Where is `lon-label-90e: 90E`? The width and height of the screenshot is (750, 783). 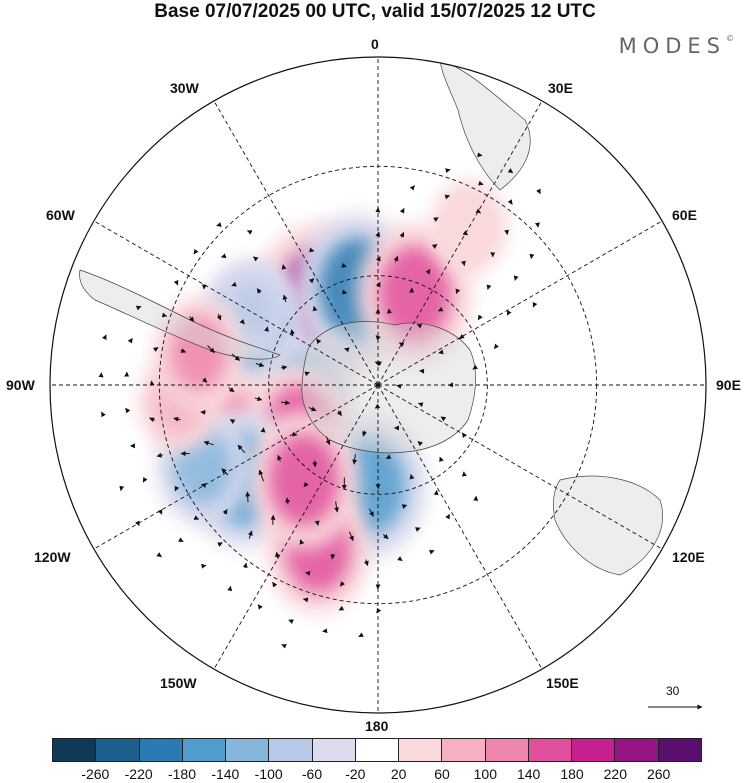 lon-label-90e: 90E is located at coordinates (728, 385).